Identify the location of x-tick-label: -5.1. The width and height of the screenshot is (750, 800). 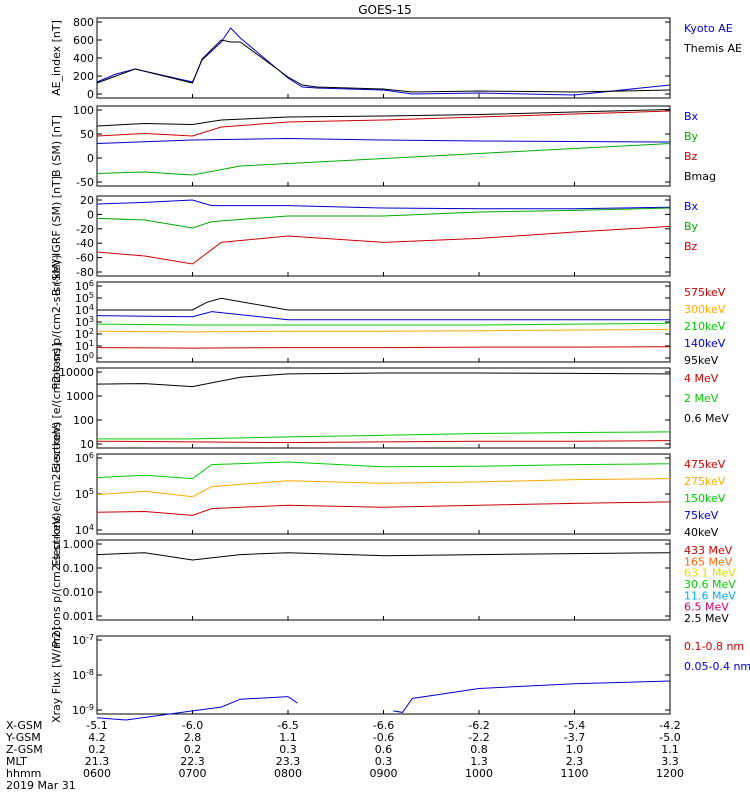
(96, 725).